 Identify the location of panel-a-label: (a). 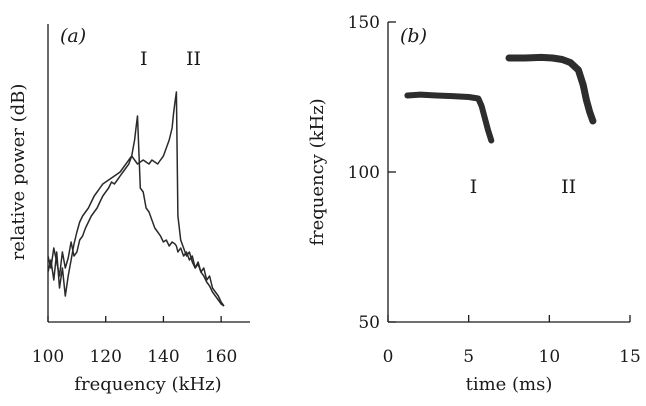
(73, 36).